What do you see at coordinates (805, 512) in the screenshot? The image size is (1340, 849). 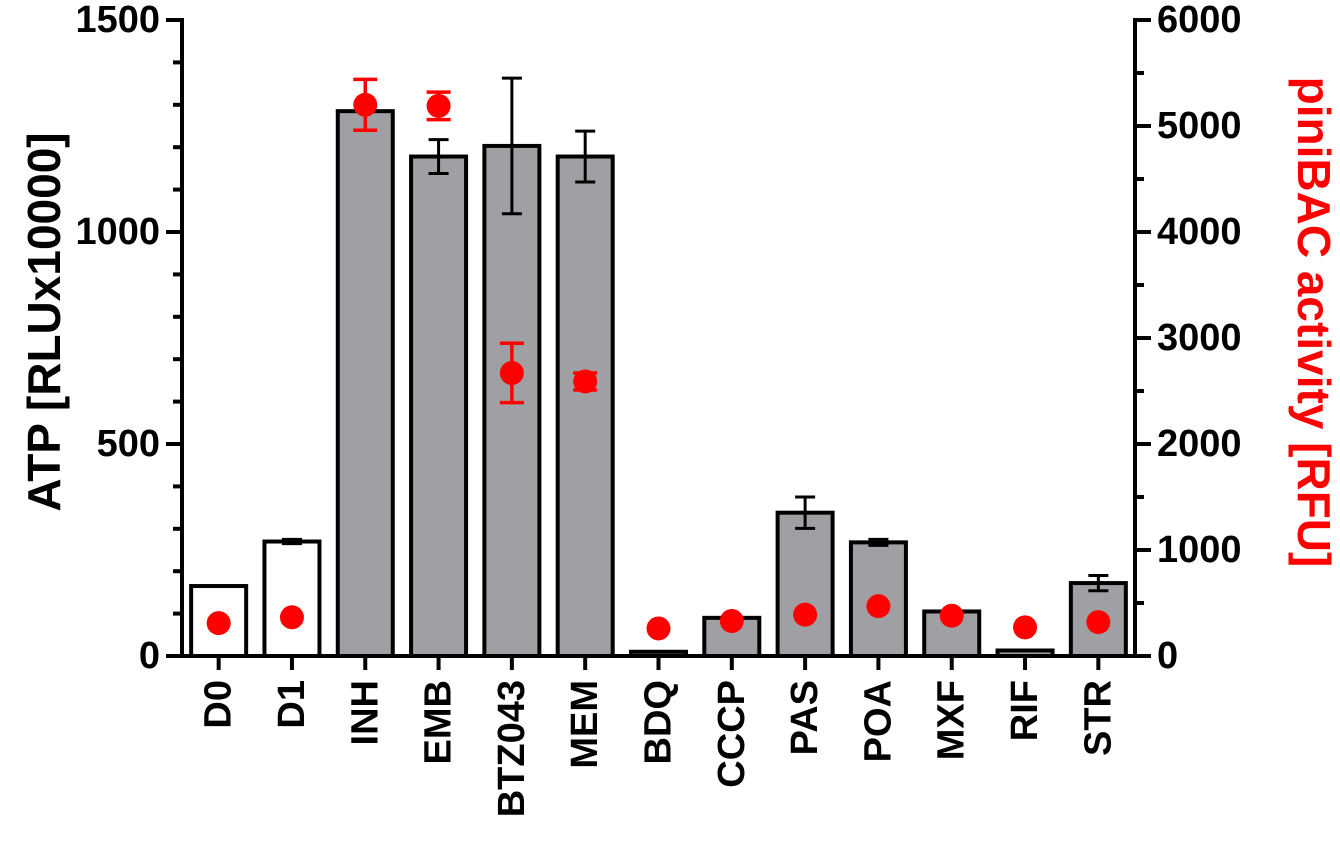 I see `bar-error-pas` at bounding box center [805, 512].